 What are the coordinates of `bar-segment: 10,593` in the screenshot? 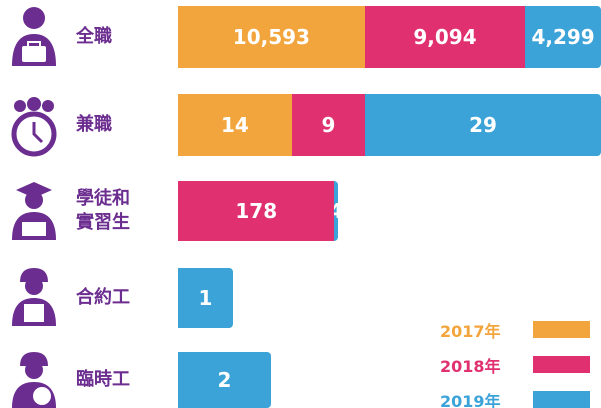 It's located at (271, 37).